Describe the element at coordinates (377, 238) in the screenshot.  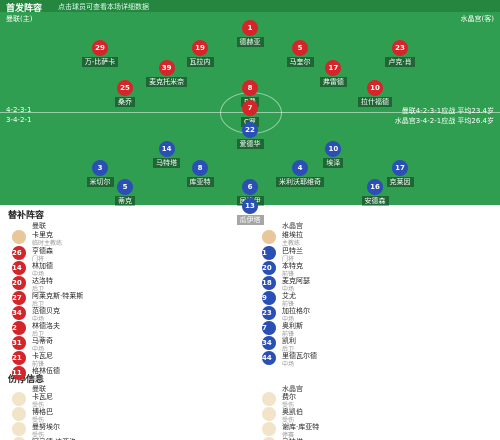
I see `manager-row: 维埃拉 主教练` at that location.